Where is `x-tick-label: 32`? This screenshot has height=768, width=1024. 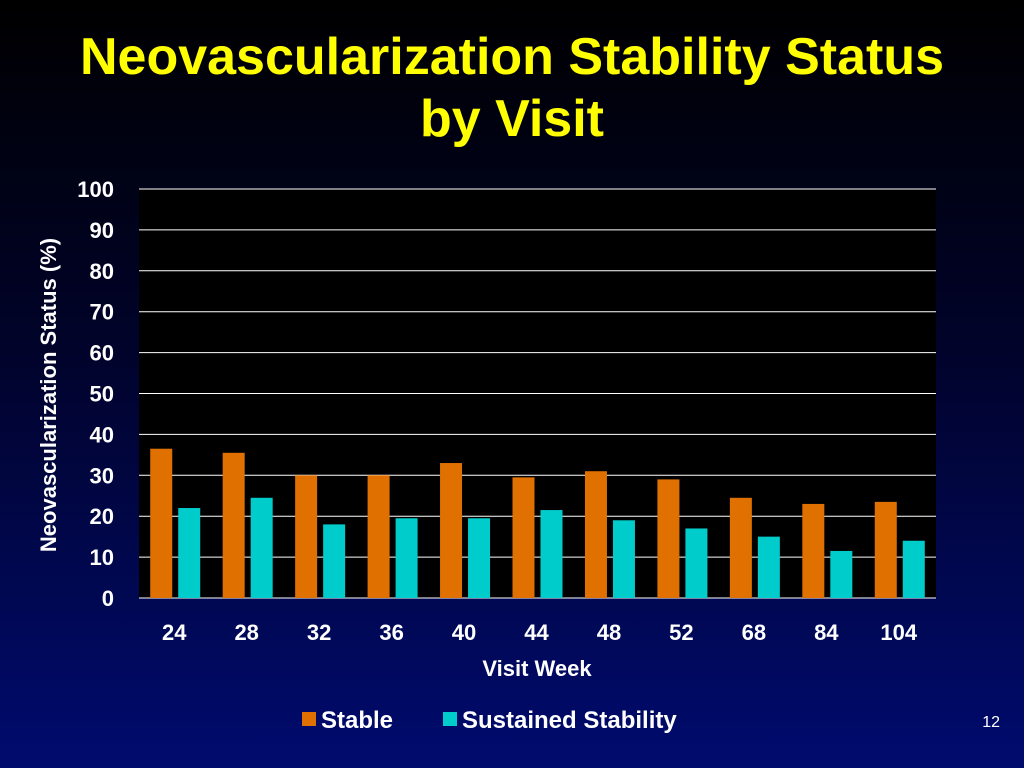 x-tick-label: 32 is located at coordinates (319, 632).